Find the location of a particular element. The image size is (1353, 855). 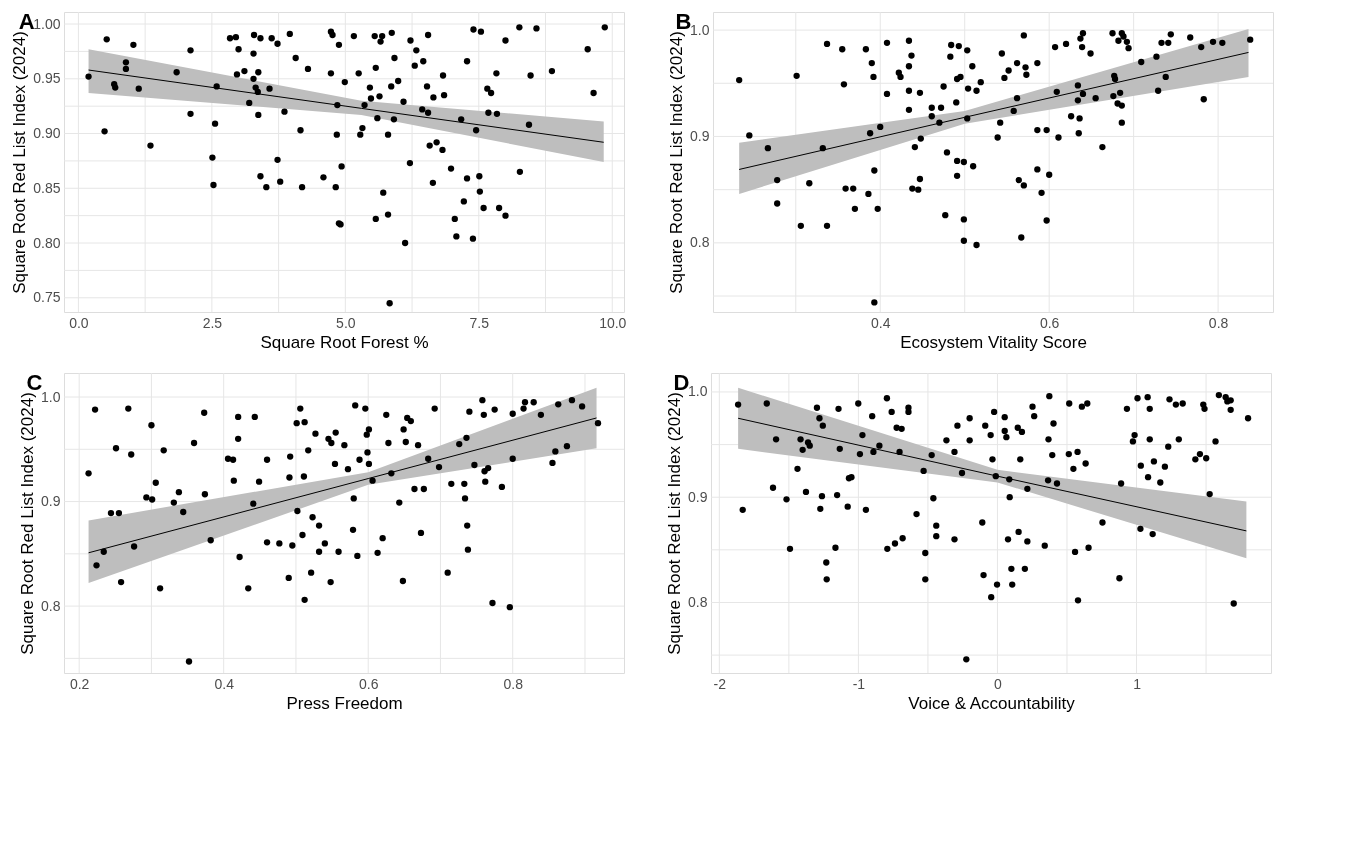

x-tick-label: 0.2 is located at coordinates (79, 683).